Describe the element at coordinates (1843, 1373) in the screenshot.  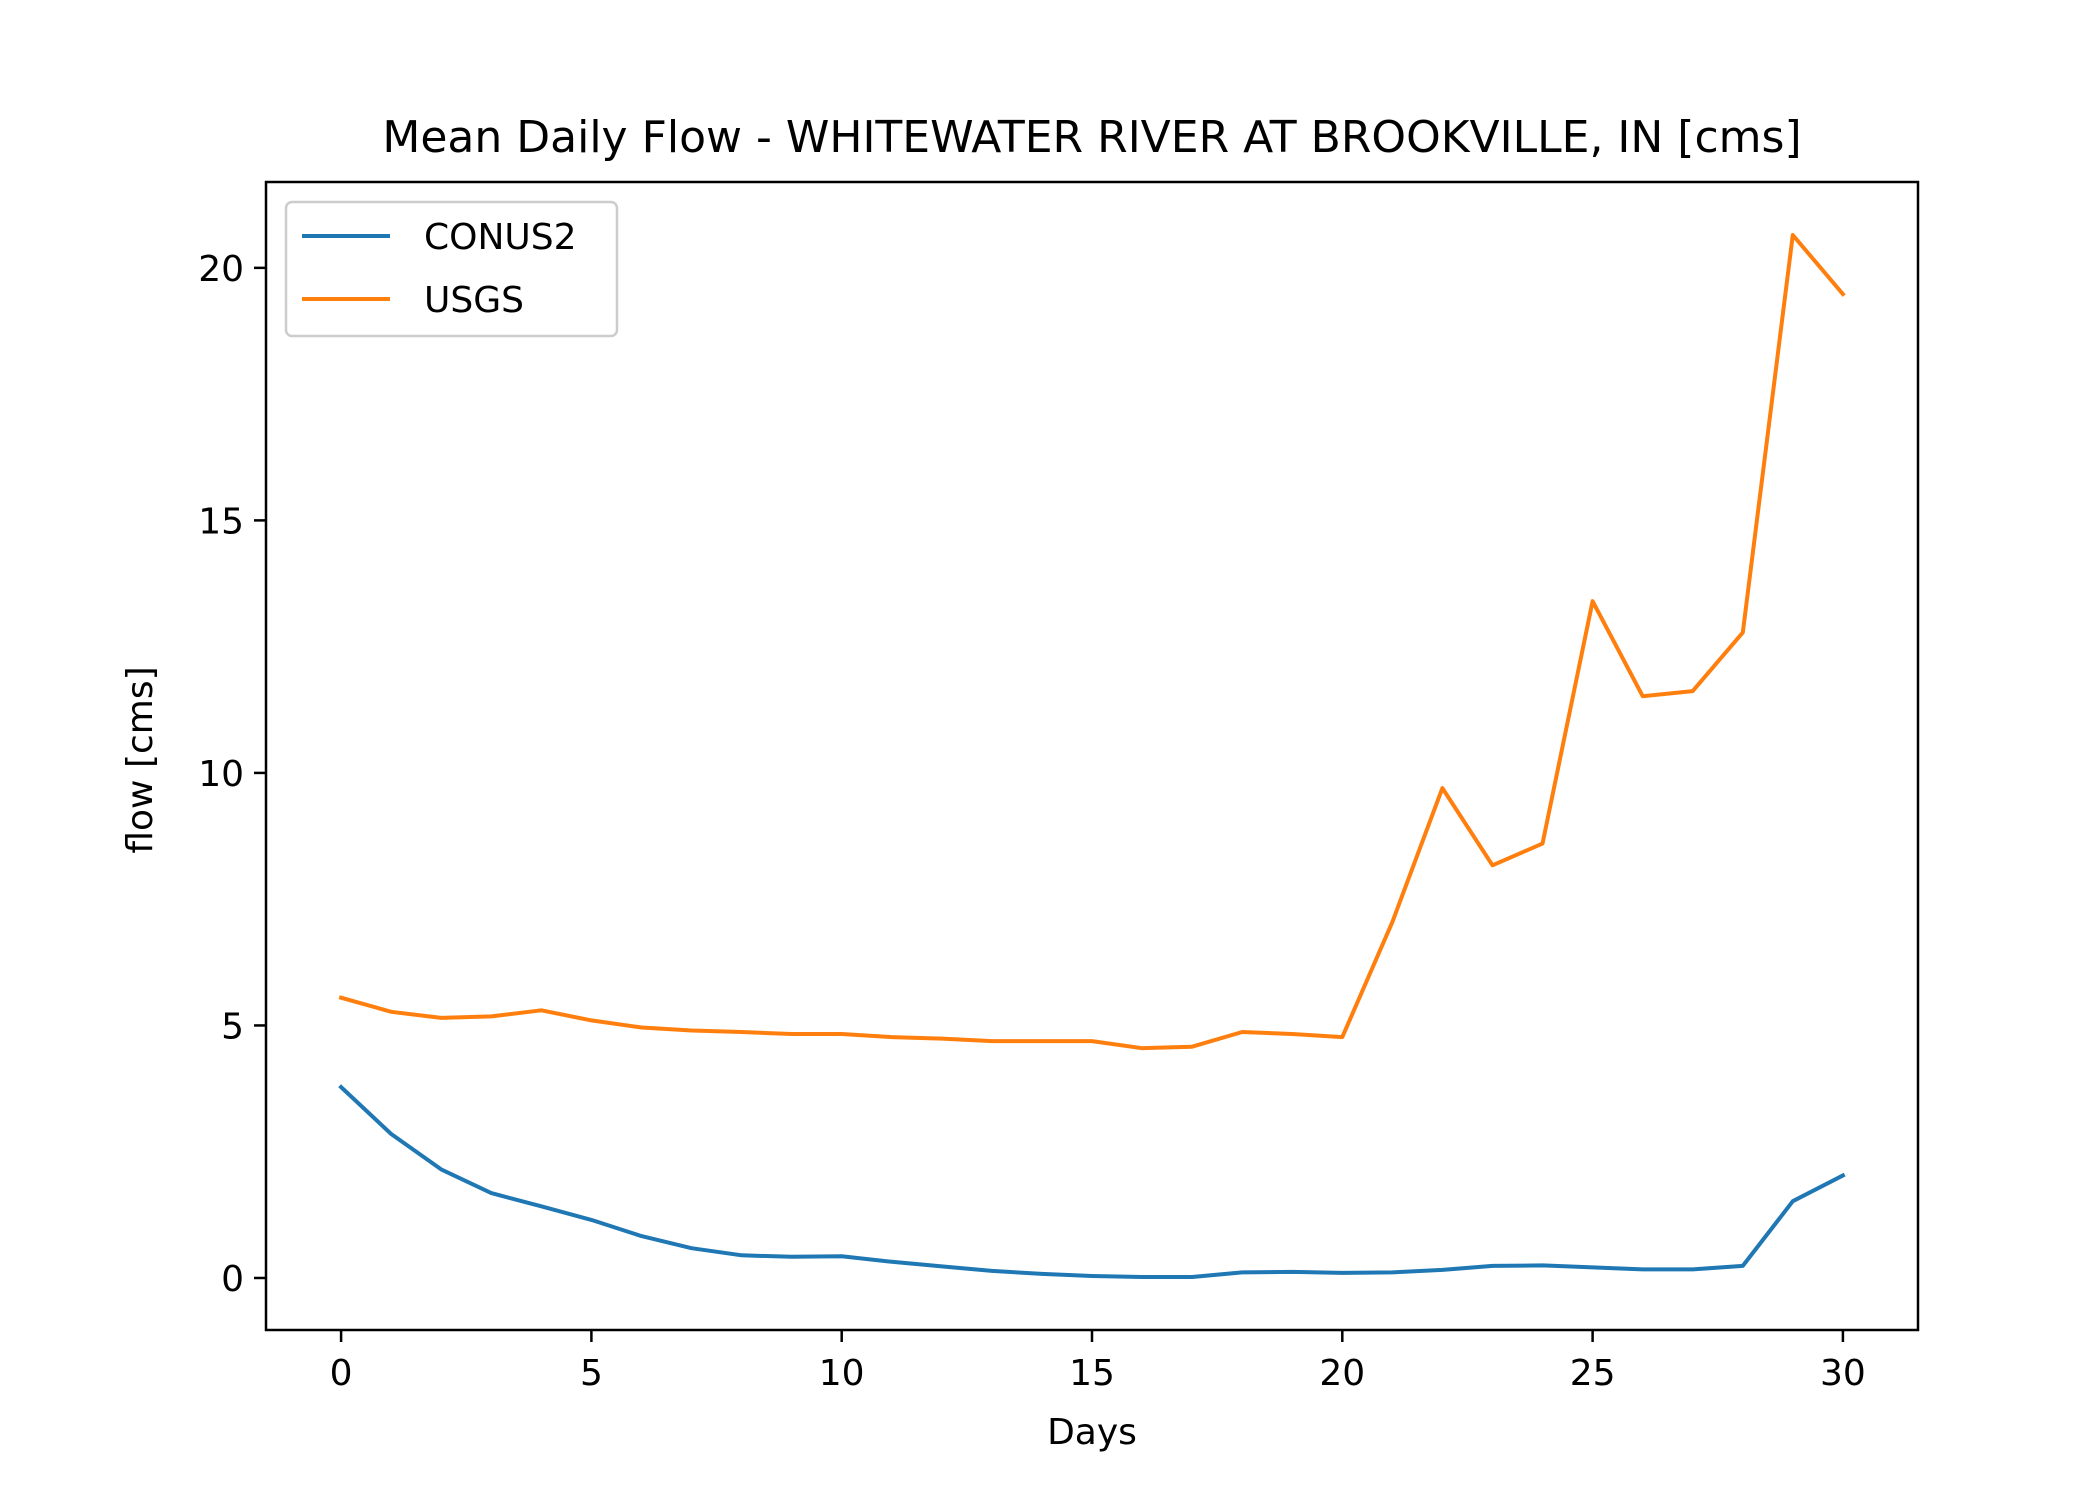
I see `x-tick-label: 30` at that location.